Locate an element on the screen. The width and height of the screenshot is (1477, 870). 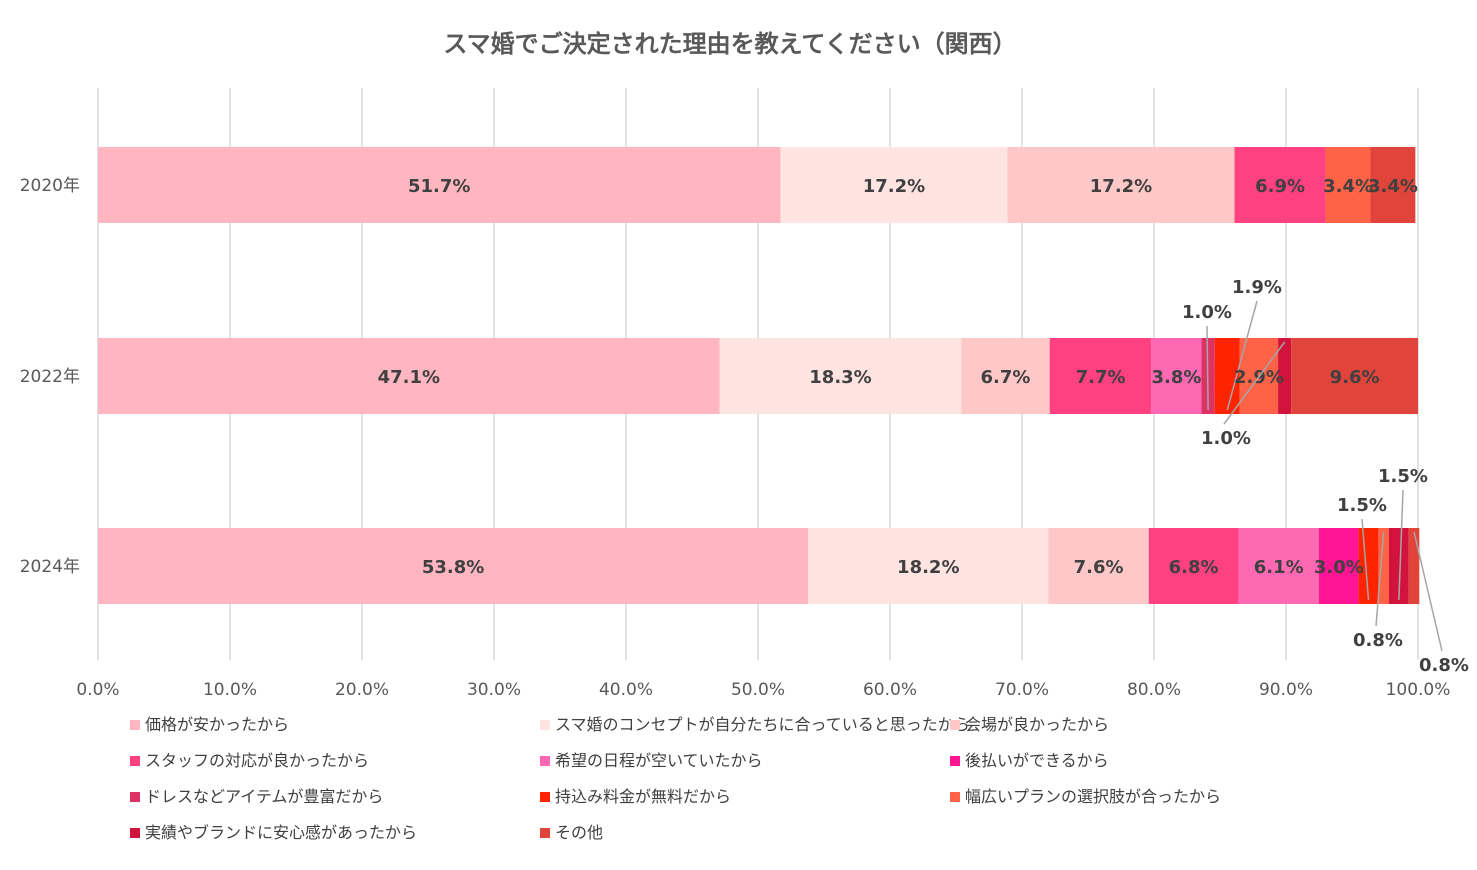
x-tick-label: 60.0% is located at coordinates (890, 690).